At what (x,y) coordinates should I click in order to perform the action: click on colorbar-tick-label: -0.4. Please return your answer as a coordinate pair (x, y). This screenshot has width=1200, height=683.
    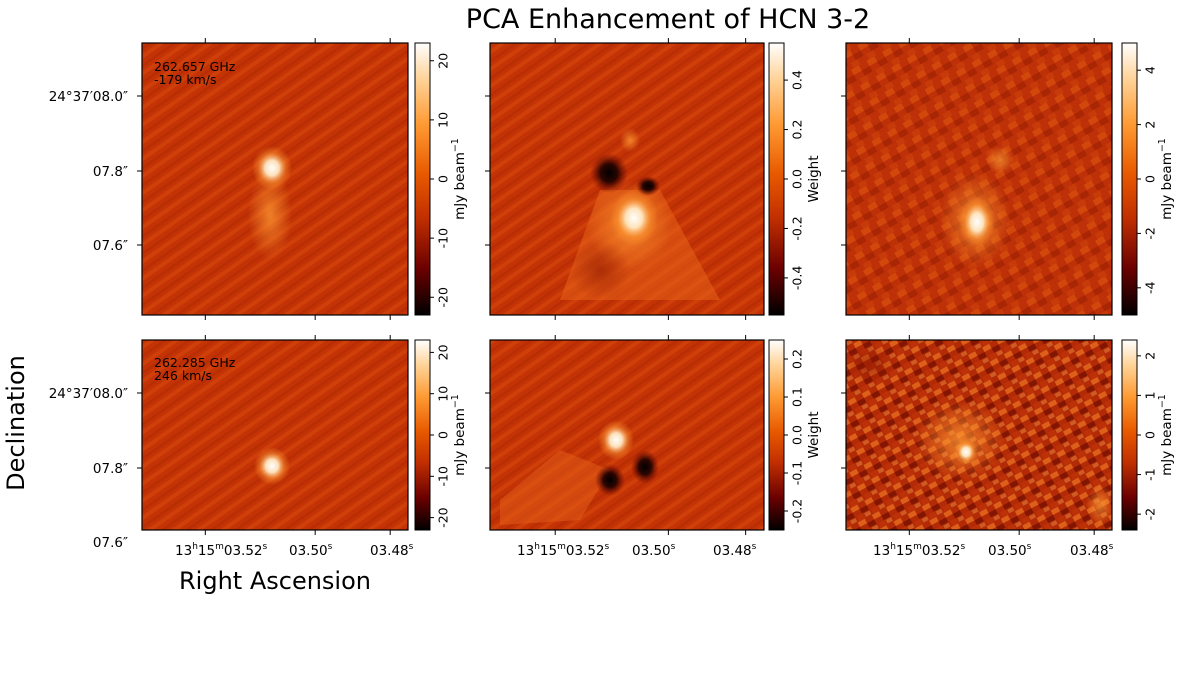
    Looking at the image, I should click on (797, 278).